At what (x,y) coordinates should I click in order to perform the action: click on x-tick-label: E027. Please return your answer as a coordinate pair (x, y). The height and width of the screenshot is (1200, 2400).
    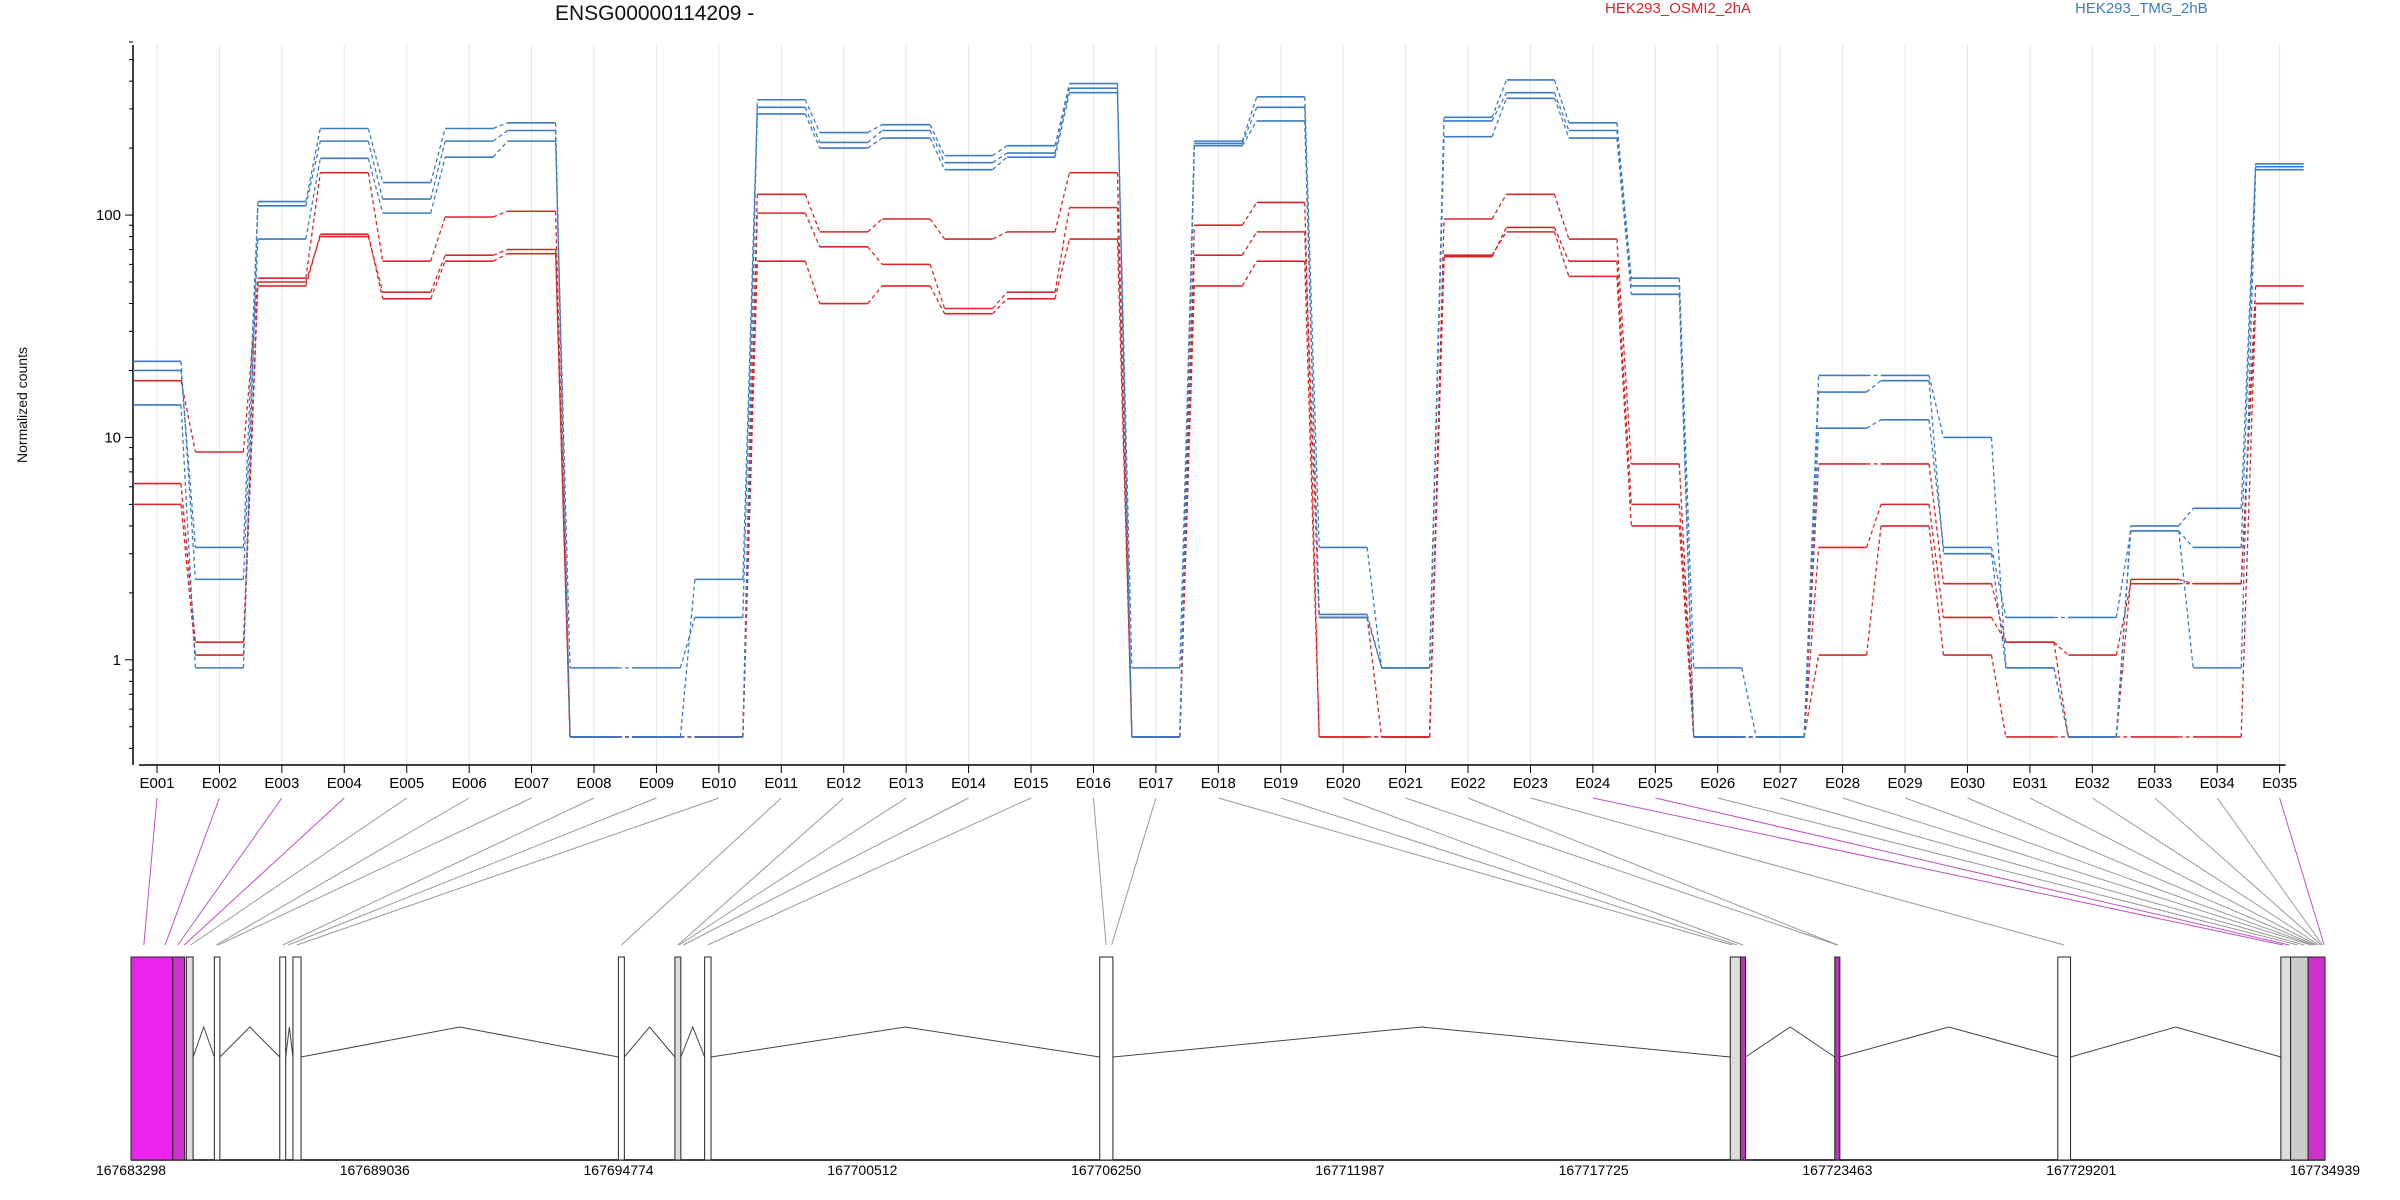
    Looking at the image, I should click on (1780, 783).